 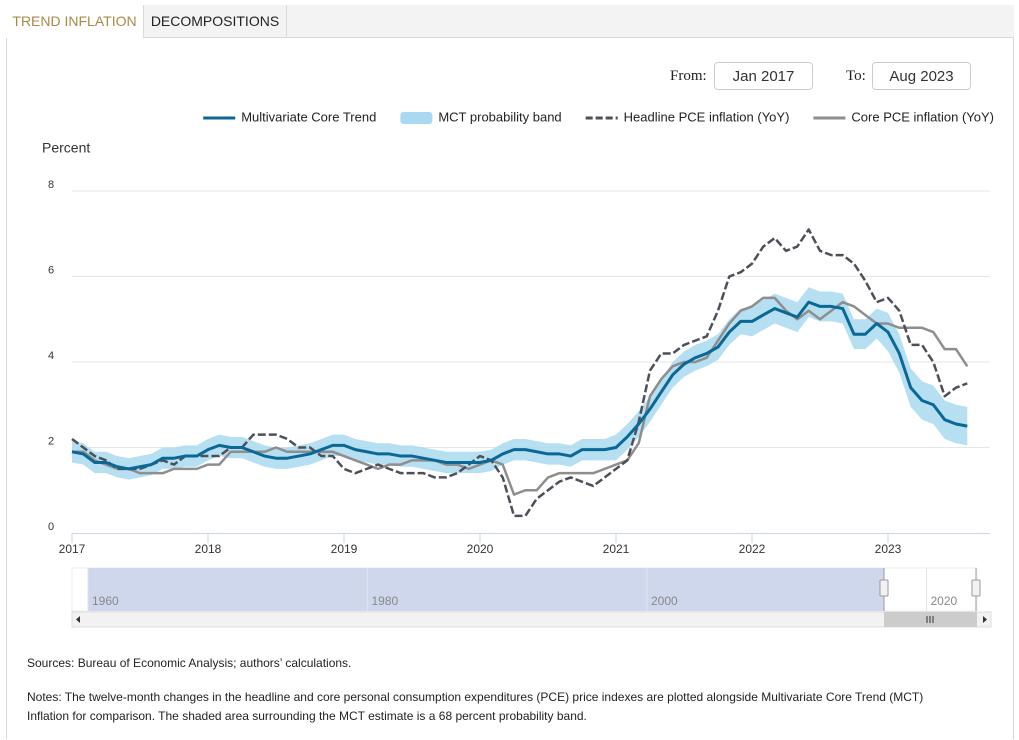 What do you see at coordinates (51, 270) in the screenshot?
I see `y-tick-label: 6` at bounding box center [51, 270].